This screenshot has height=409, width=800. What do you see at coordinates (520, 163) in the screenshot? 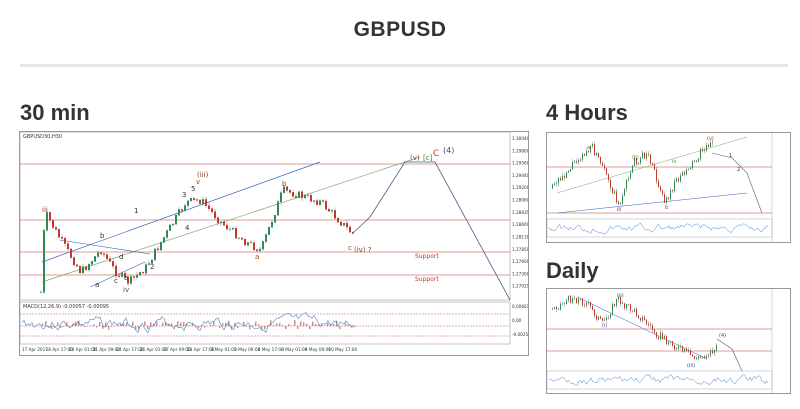
I see `price-tick: 1.29560` at bounding box center [520, 163].